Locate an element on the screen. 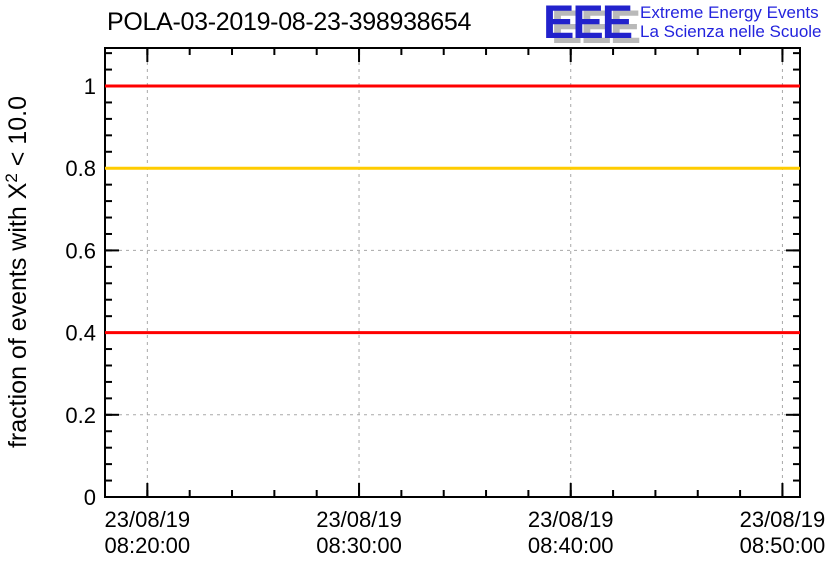 This screenshot has width=836, height=572. x-tick-label: 23/08/19 08:30:00 is located at coordinates (359, 532).